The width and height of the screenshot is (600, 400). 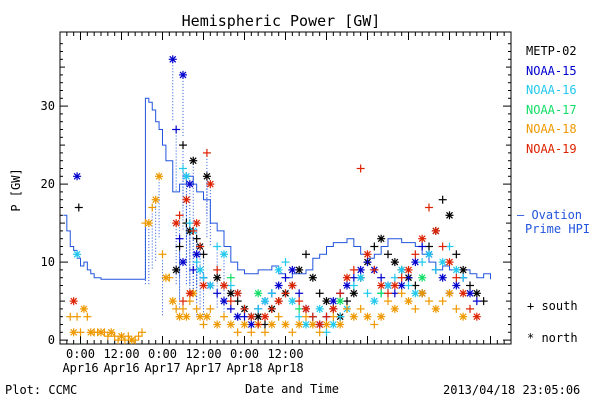 I want to click on x-tick-time-label: 12:00, so click(x=285, y=354).